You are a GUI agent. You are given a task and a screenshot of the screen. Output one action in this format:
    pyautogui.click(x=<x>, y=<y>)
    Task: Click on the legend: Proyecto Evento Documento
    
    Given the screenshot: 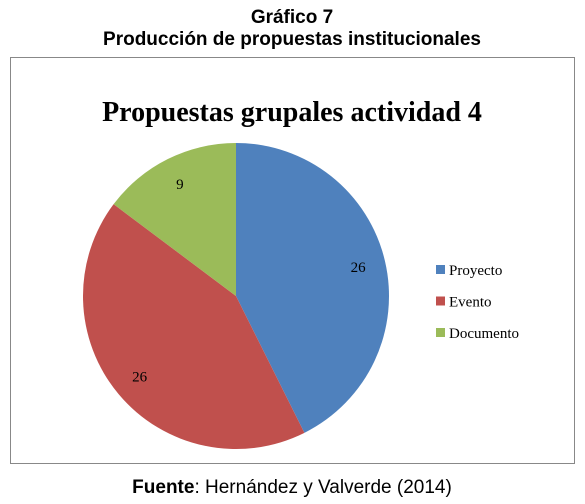 What is the action you would take?
    pyautogui.click(x=477, y=302)
    